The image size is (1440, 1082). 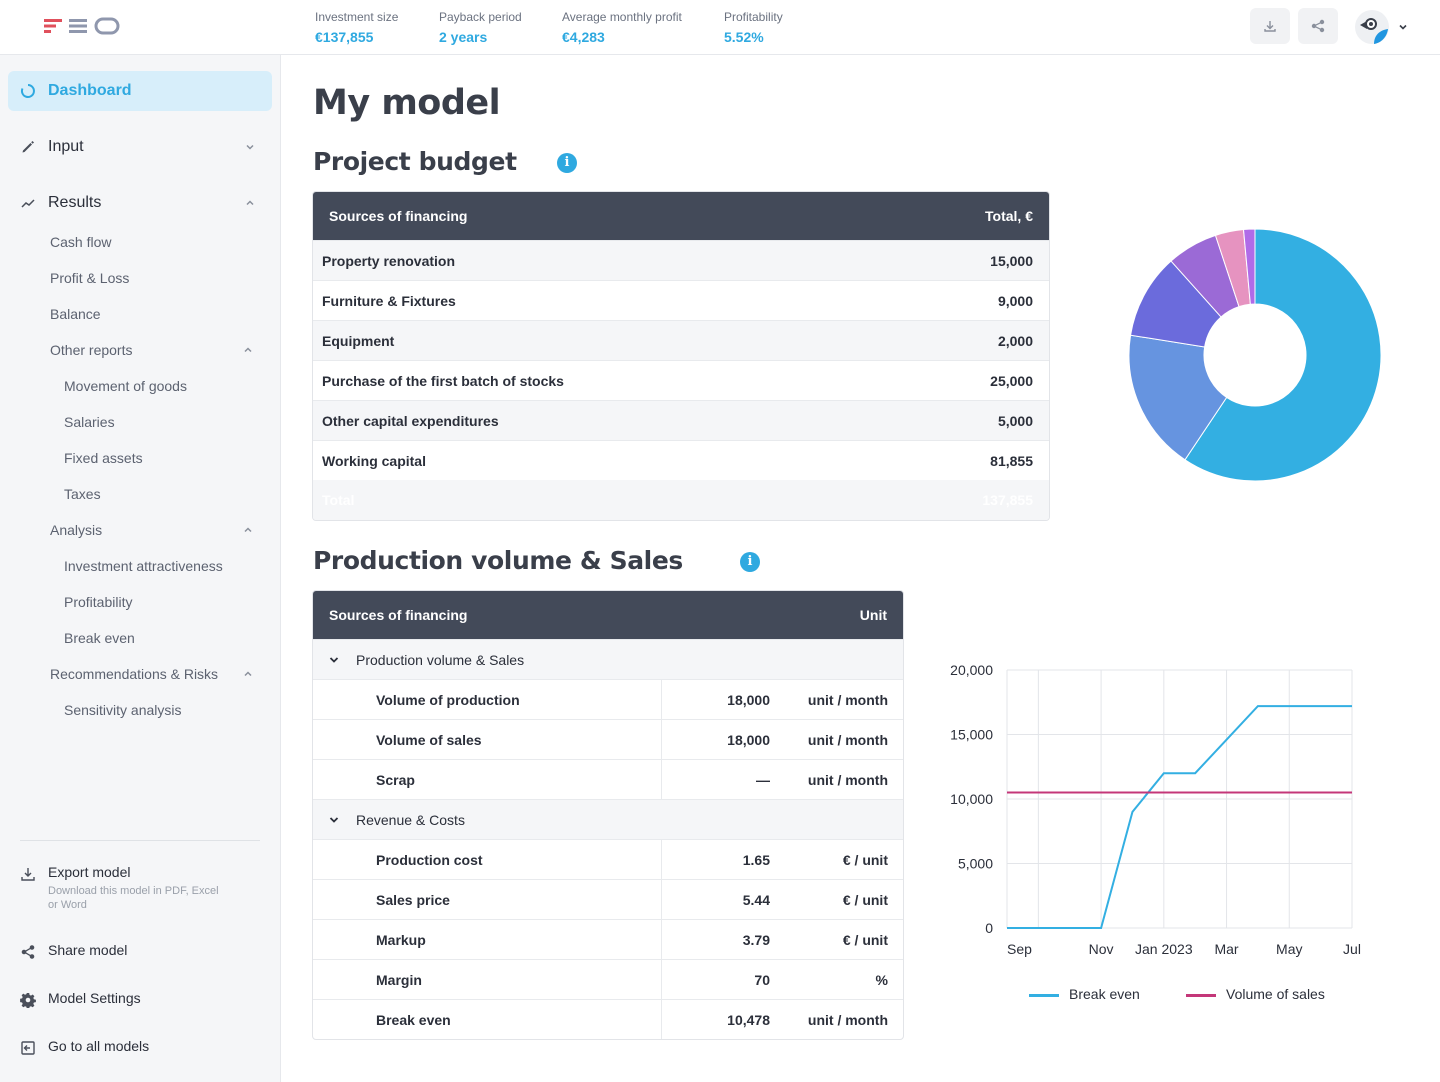 I want to click on sidebar-item-fixed-assets: Fixed assets, so click(x=103, y=458).